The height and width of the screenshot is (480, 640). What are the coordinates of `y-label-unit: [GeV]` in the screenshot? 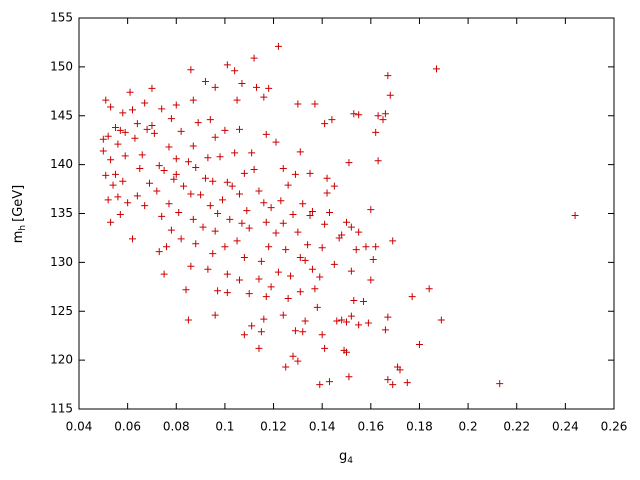 It's located at (18, 203).